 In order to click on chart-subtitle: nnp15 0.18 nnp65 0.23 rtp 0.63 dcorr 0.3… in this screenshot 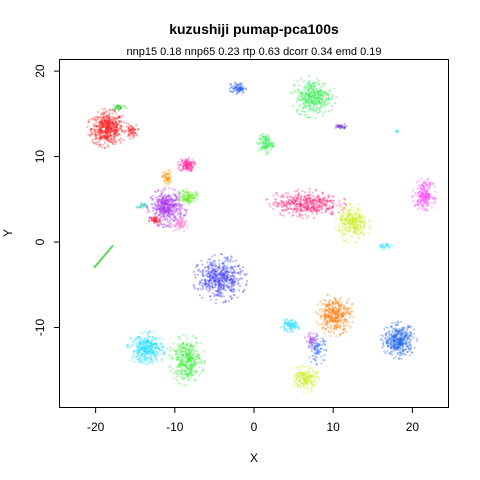, I will do `click(253, 52)`.